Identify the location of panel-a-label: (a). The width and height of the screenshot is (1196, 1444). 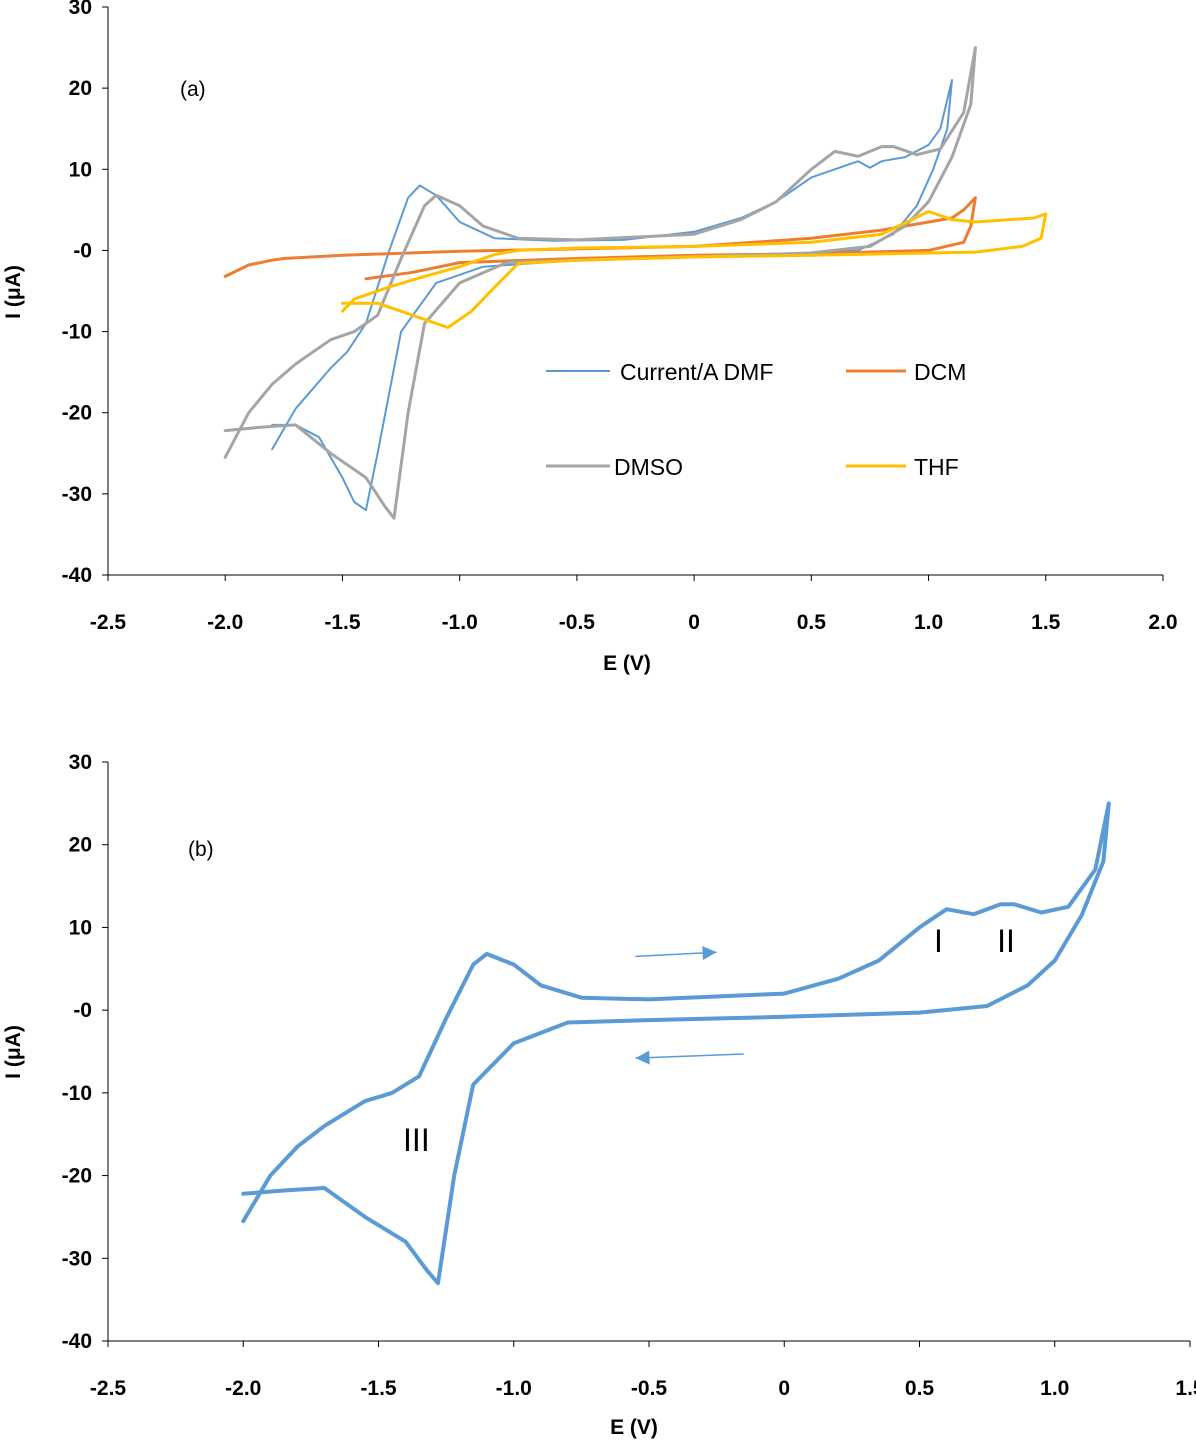
(193, 89).